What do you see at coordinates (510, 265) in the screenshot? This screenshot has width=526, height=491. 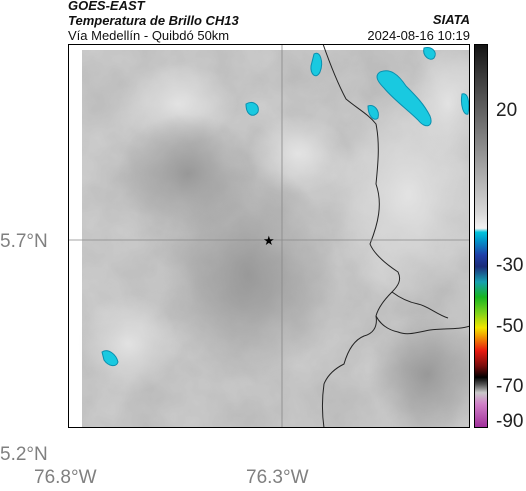 I see `colorbar-label-minus30: -30` at bounding box center [510, 265].